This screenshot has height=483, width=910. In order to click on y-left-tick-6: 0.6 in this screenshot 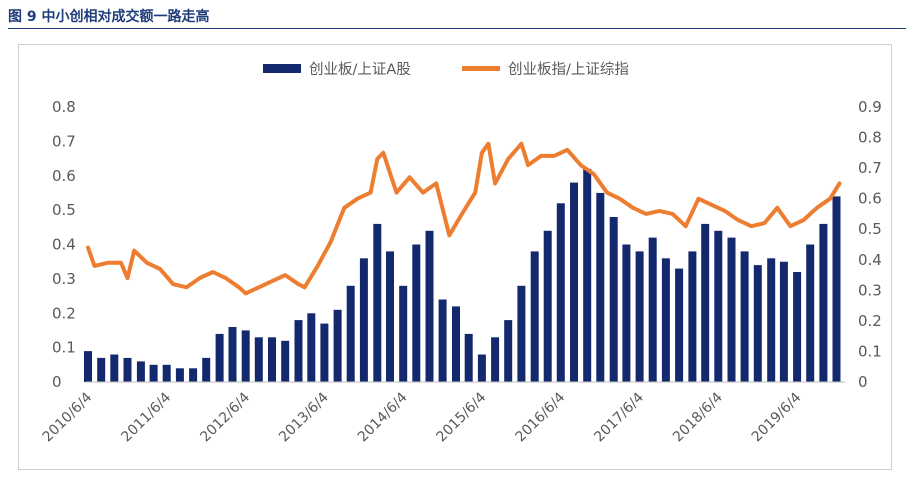, I will do `click(64, 176)`.